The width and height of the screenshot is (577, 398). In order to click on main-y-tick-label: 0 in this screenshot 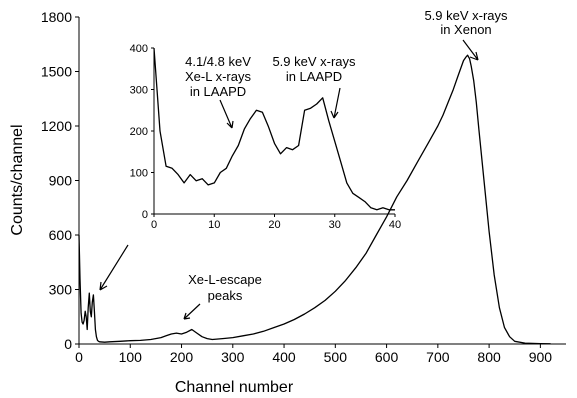, I will do `click(68, 344)`.